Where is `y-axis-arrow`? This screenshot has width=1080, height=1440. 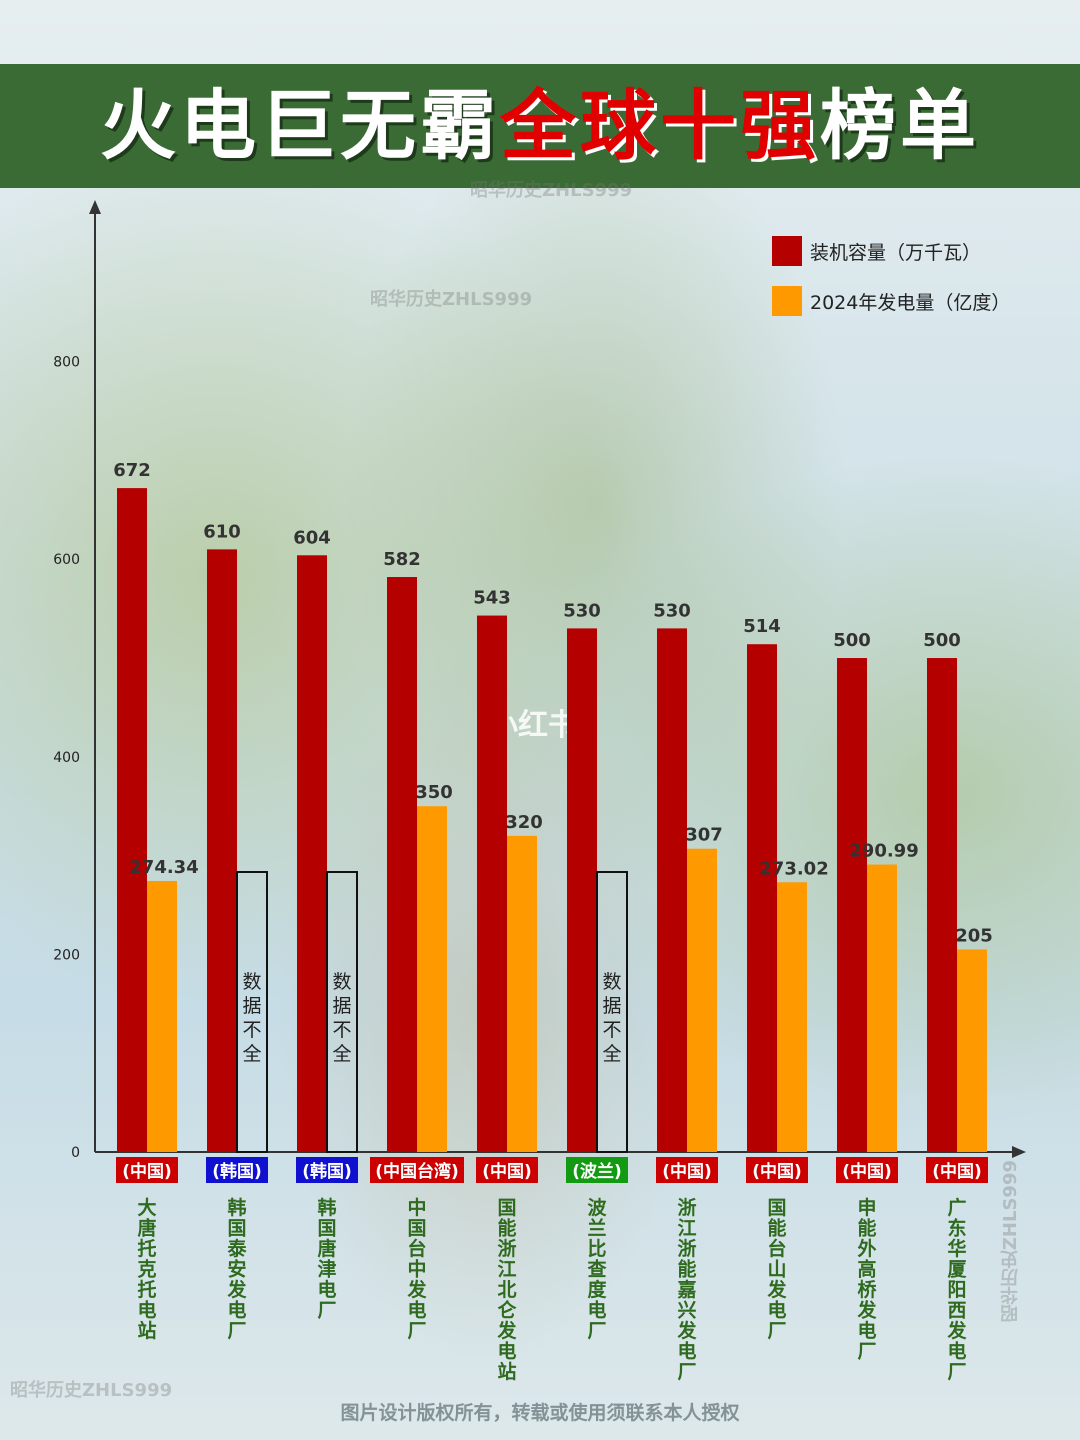 y-axis-arrow is located at coordinates (95, 207).